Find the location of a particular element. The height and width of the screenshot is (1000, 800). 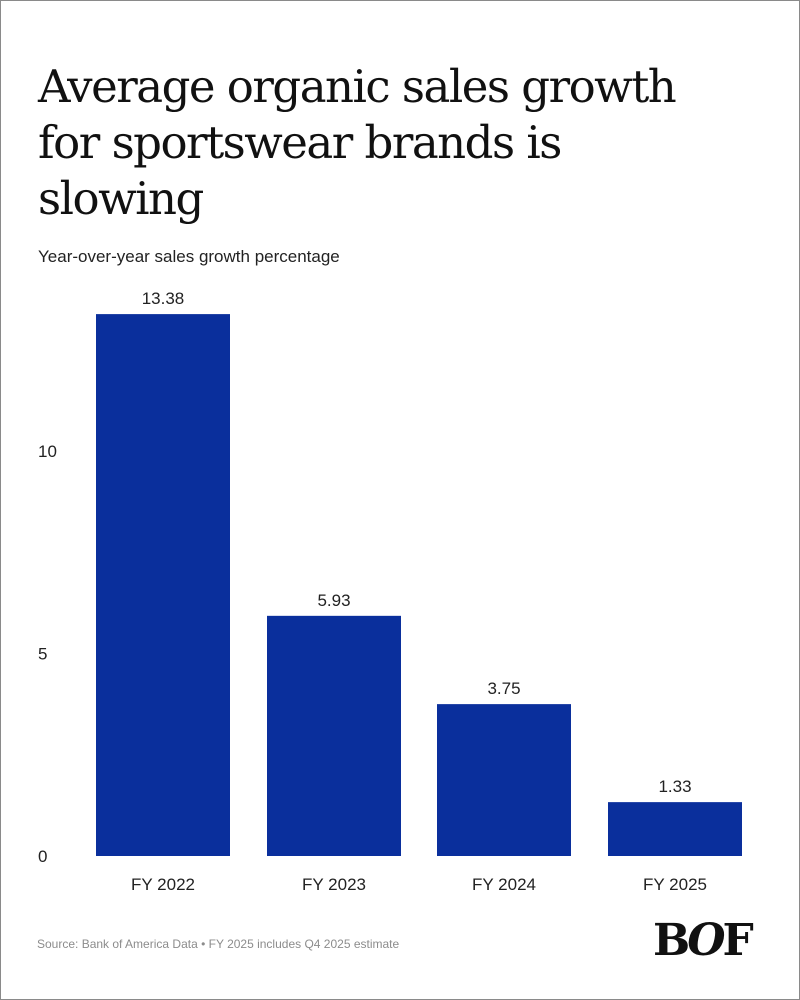

x-tick-label: FY 2024 is located at coordinates (504, 884).